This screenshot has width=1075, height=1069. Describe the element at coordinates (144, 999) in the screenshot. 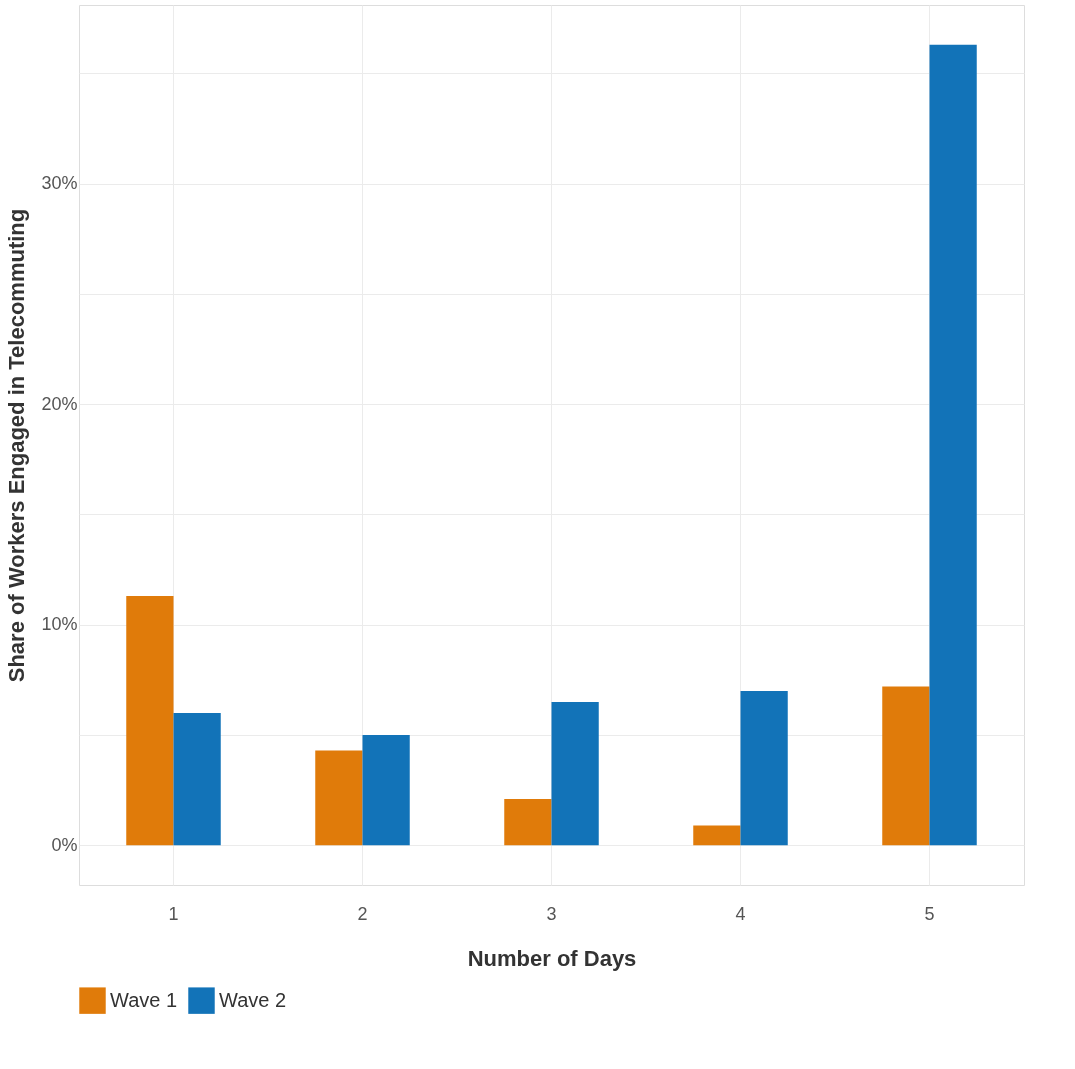

I see `legend-label: Wave 1` at that location.